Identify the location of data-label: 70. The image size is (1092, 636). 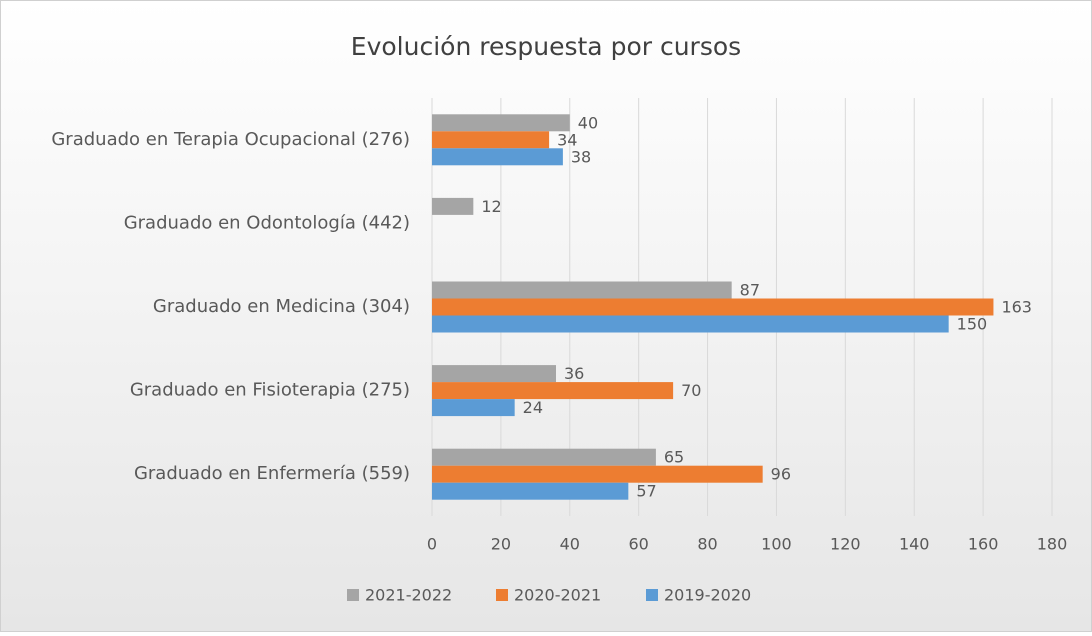
(691, 390).